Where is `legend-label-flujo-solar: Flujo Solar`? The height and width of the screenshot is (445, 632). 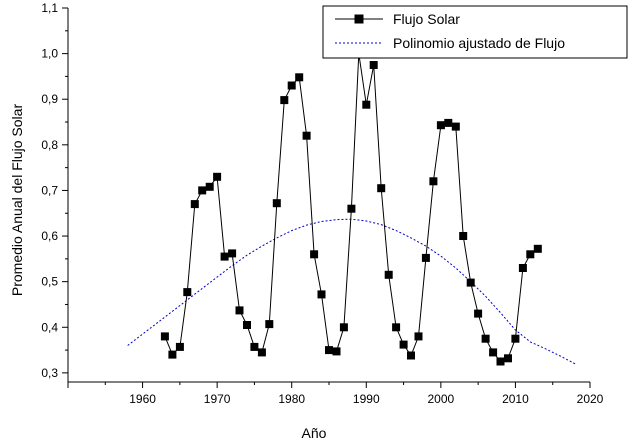
legend-label-flujo-solar: Flujo Solar is located at coordinates (426, 19).